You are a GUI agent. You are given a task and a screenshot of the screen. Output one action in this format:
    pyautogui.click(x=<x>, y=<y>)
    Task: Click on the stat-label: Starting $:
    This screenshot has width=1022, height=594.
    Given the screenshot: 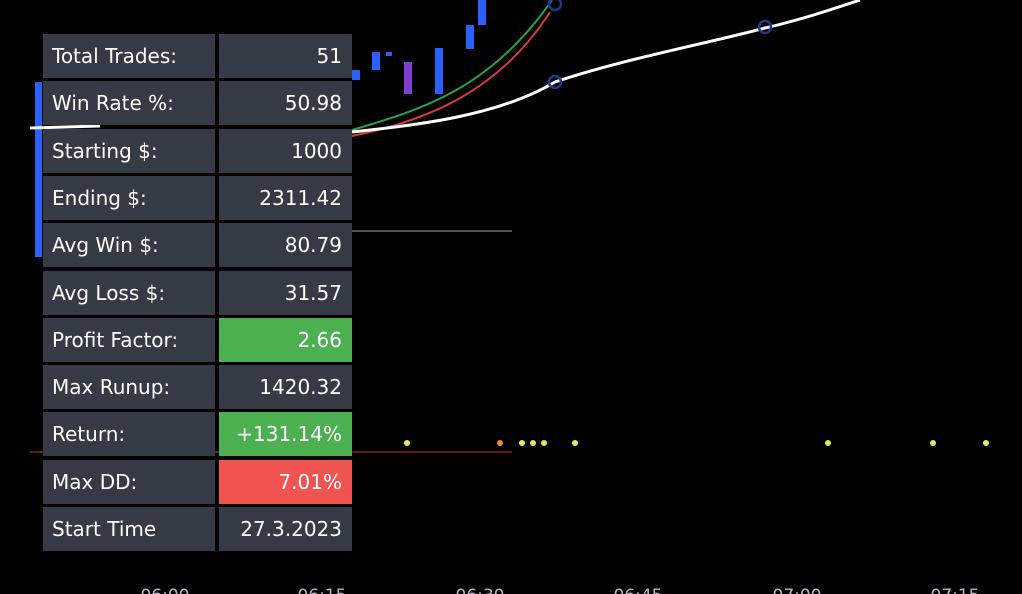 What is the action you would take?
    pyautogui.click(x=129, y=150)
    